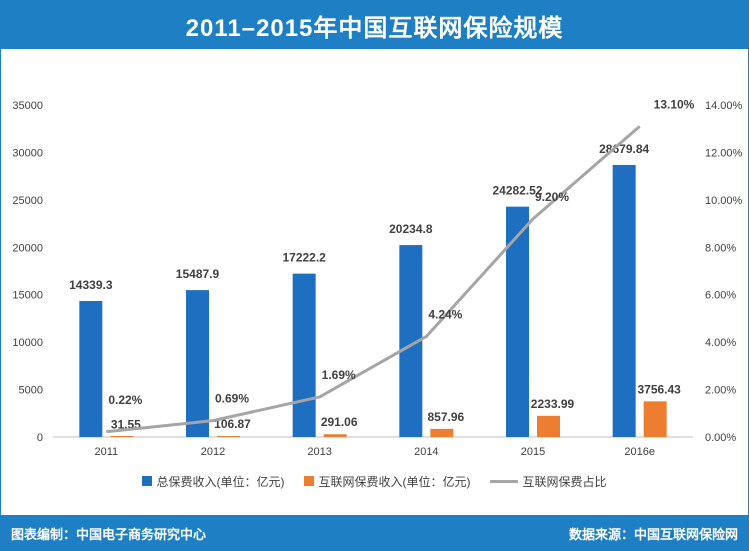 The height and width of the screenshot is (551, 749). What do you see at coordinates (374, 532) in the screenshot?
I see `footer-bar: 图表编制：中国电子商务研究中心 数据来源：中国互联网保险网` at bounding box center [374, 532].